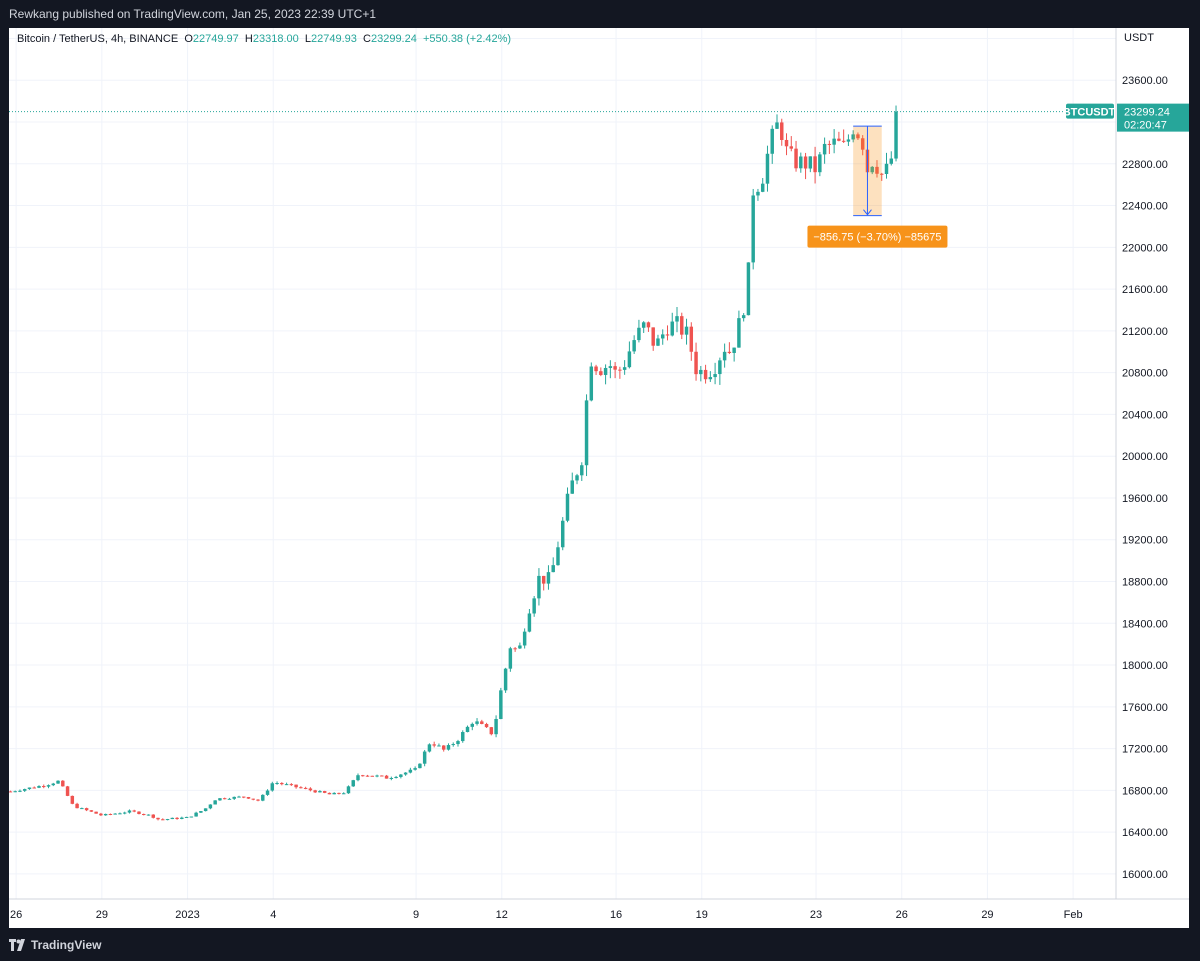 The height and width of the screenshot is (961, 1200). What do you see at coordinates (1152, 478) in the screenshot?
I see `price-axis` at bounding box center [1152, 478].